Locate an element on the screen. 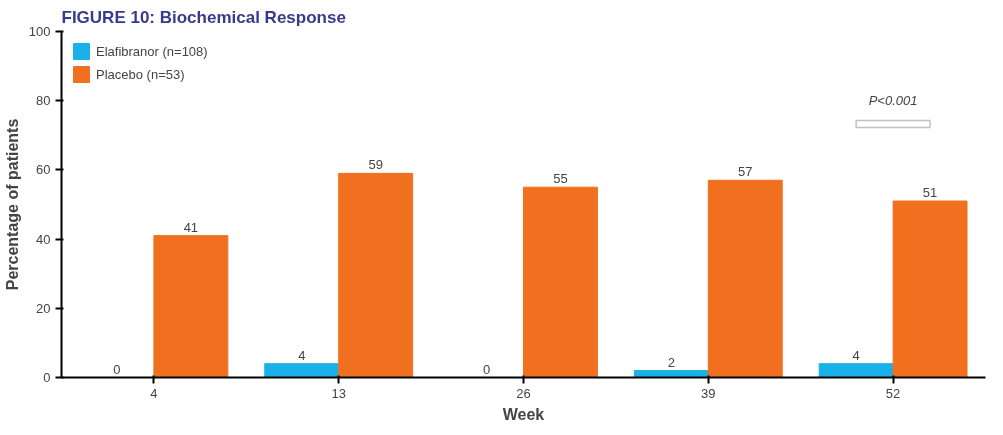  data-label: 2 is located at coordinates (671, 362).